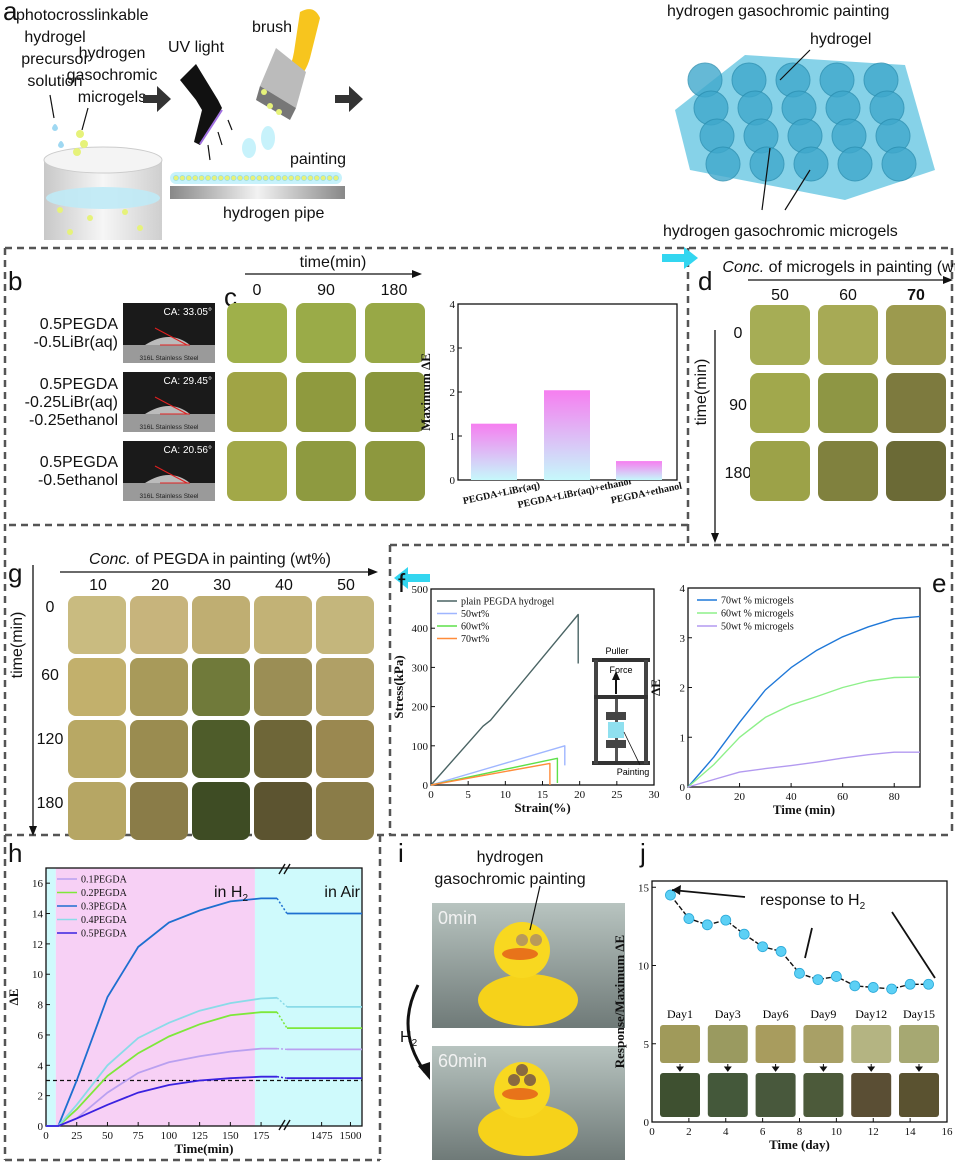  Describe the element at coordinates (740, 797) in the screenshot. I see `x-tick-label: 20` at that location.